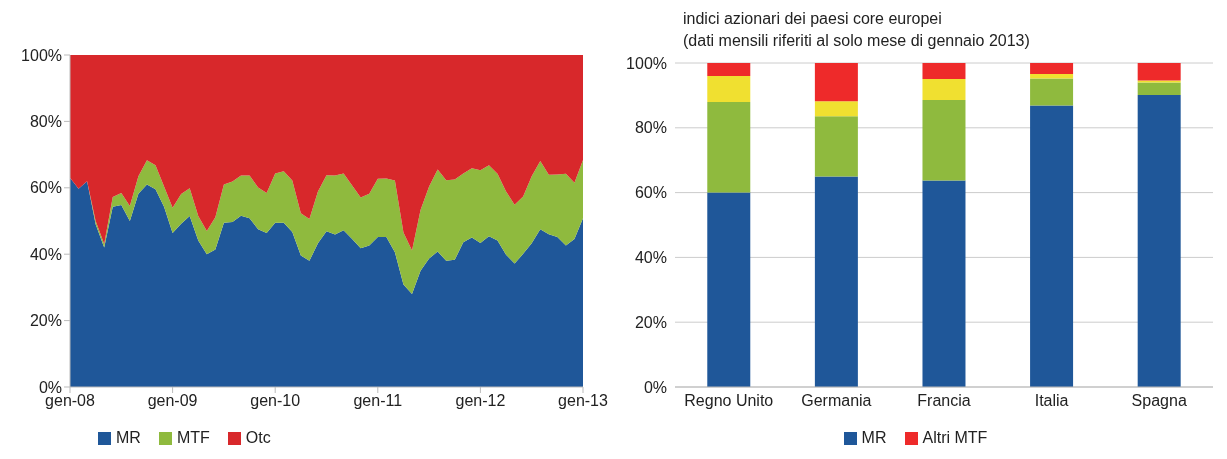 The image size is (1227, 459). What do you see at coordinates (583, 401) in the screenshot?
I see `x-tick-label: gen-13` at bounding box center [583, 401].